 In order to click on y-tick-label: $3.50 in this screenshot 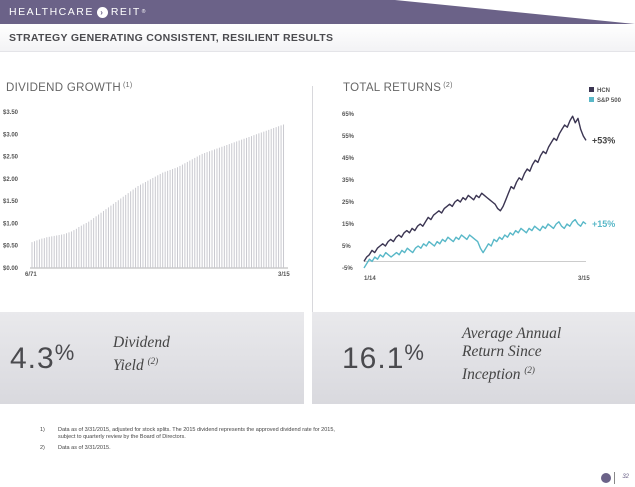, I will do `click(11, 113)`.